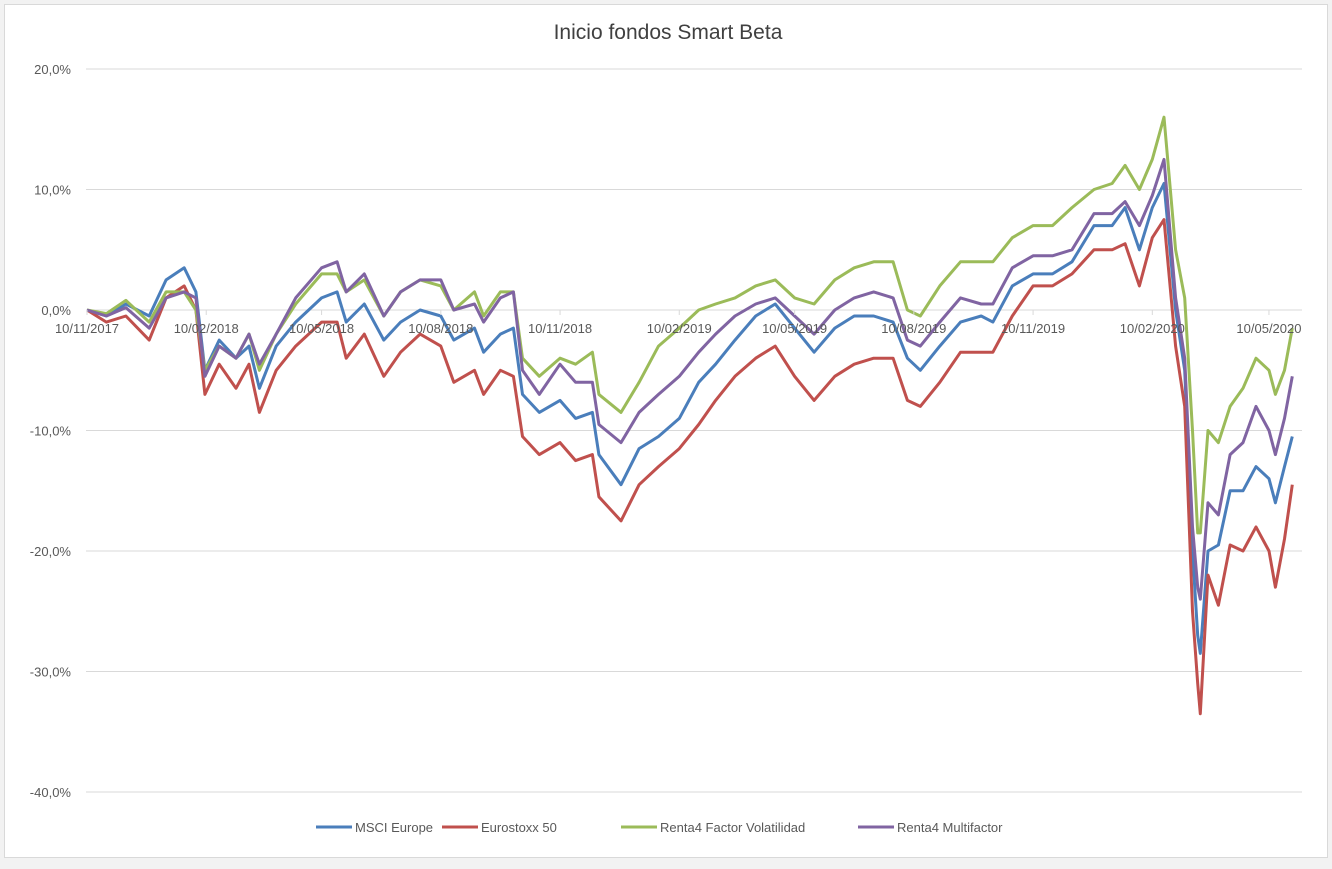  What do you see at coordinates (87, 328) in the screenshot?
I see `x-tick-label: 10/11/2017` at bounding box center [87, 328].